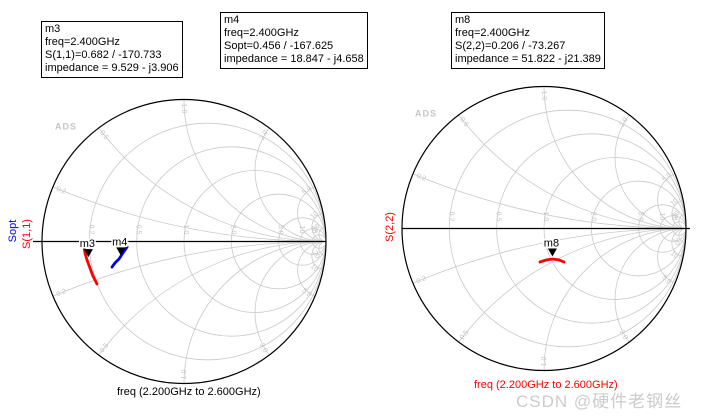 The image size is (726, 418). I want to click on freq-range-label-right: freq (2.200GHz to 2.600GHz), so click(546, 385).